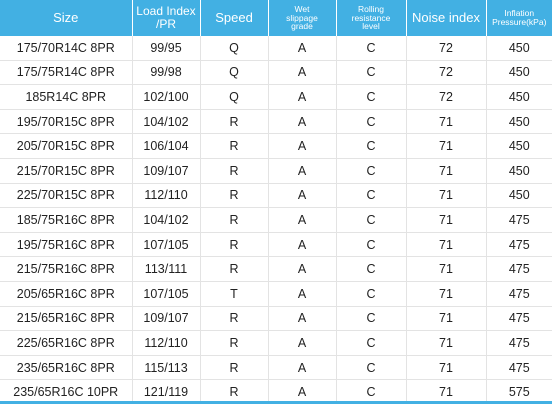 The width and height of the screenshot is (556, 406). What do you see at coordinates (371, 8) in the screenshot?
I see `header-rolling-line-1: Rolling` at bounding box center [371, 8].